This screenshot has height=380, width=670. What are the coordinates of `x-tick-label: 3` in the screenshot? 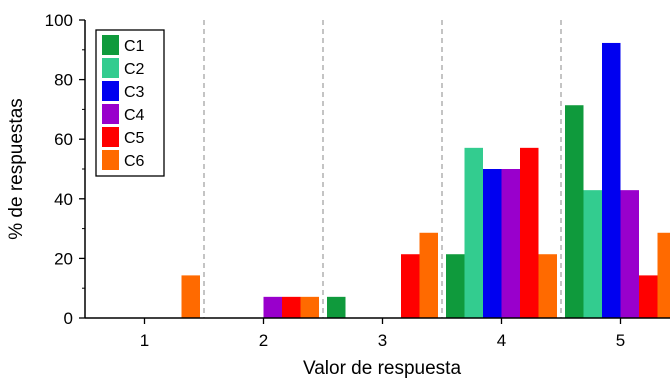 It's located at (382, 340).